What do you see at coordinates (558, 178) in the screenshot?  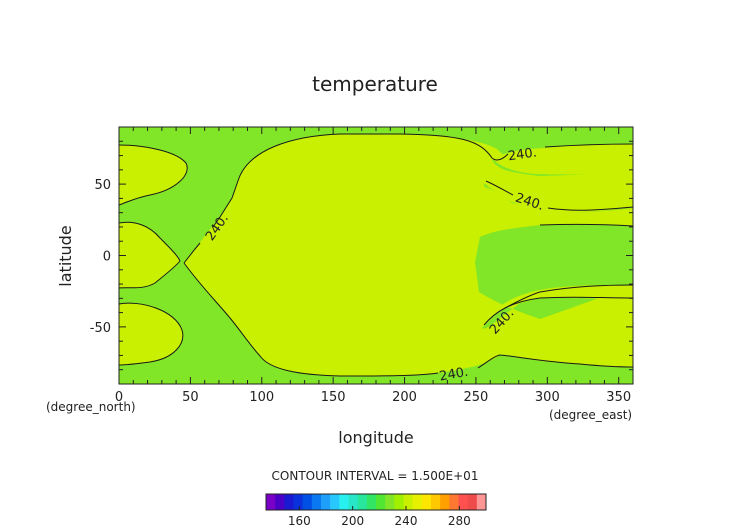 I see `warm-region-top-right` at bounding box center [558, 178].